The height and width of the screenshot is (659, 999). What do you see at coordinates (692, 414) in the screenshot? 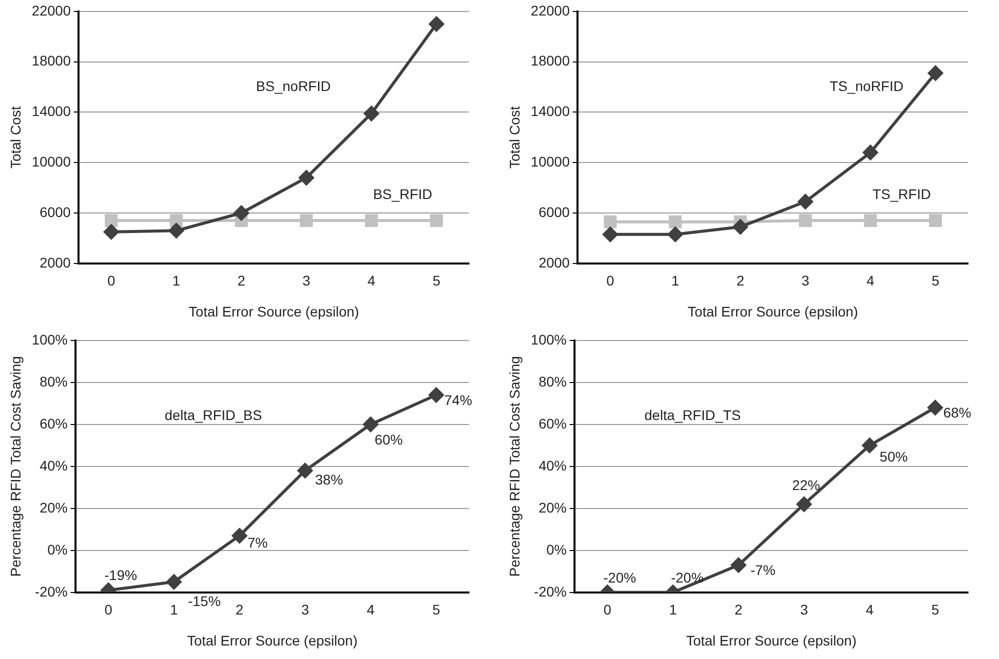
I see `text: delta_RFID_TS` at bounding box center [692, 414].